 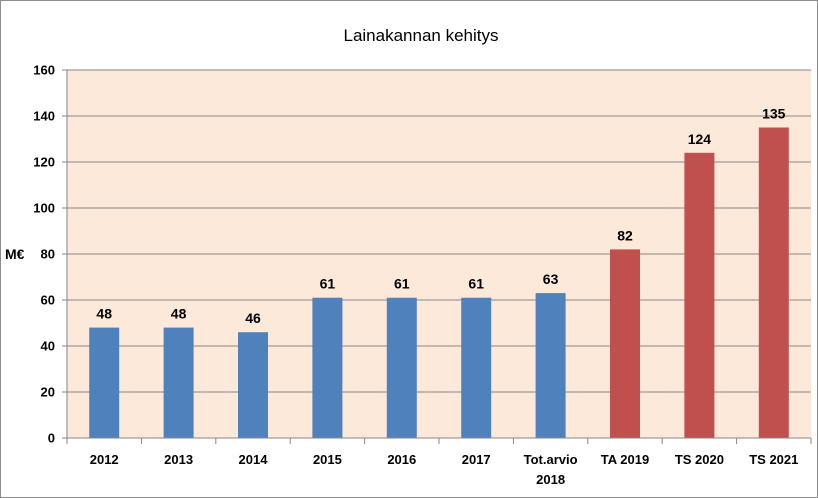 What do you see at coordinates (476, 459) in the screenshot?
I see `x-tick-label: 2017` at bounding box center [476, 459].